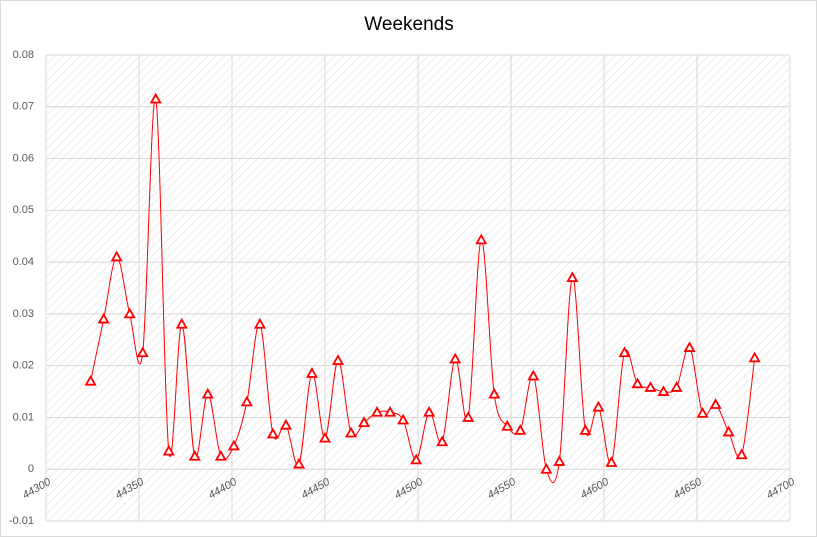 This screenshot has height=537, width=817. Describe the element at coordinates (23, 417) in the screenshot. I see `y-tick-label: 0.01` at that location.